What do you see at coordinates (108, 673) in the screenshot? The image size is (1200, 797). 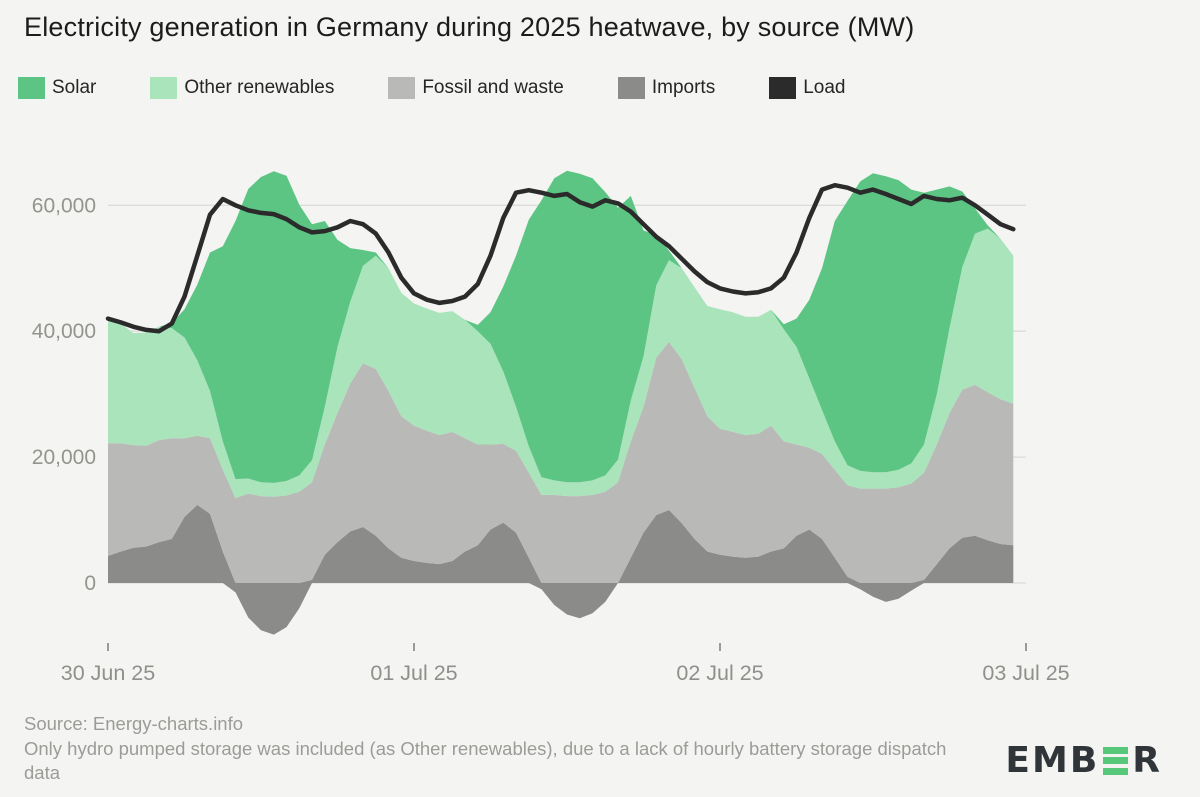 I see `x-axis-label: 30 Jun 25` at bounding box center [108, 673].